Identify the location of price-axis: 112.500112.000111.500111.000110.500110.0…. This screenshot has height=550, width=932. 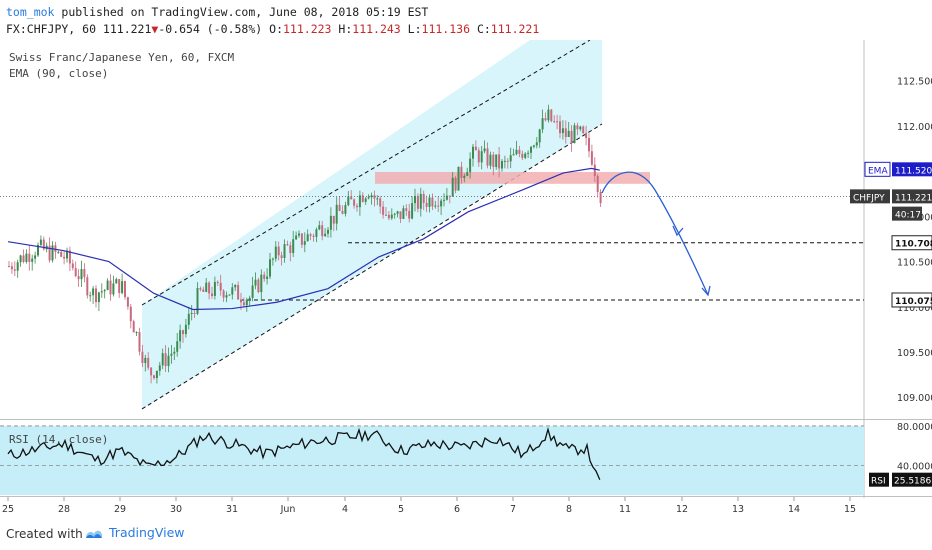
(914, 275).